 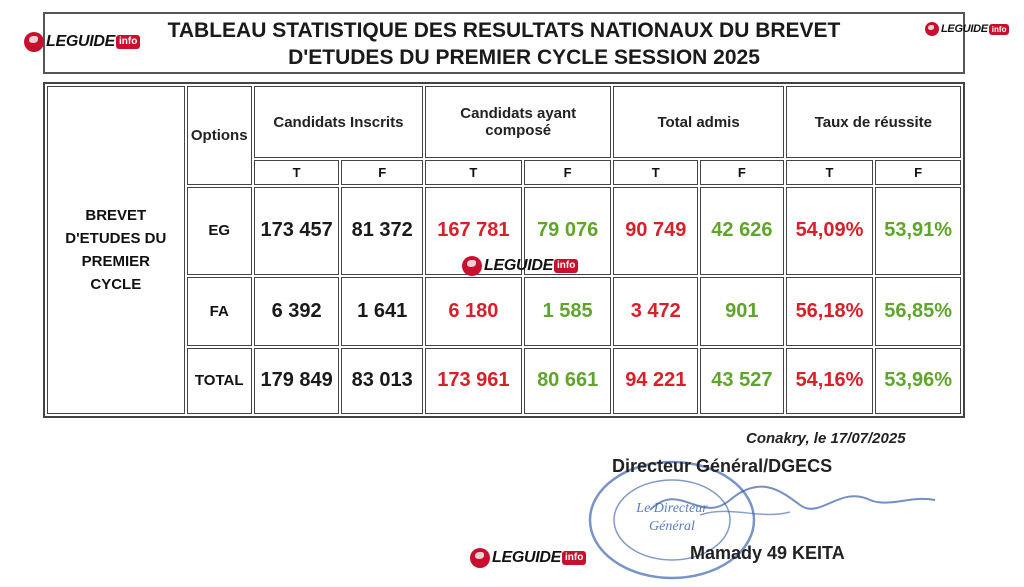 I want to click on leguide-logo-top-right: LEGUIDE info, so click(x=967, y=29).